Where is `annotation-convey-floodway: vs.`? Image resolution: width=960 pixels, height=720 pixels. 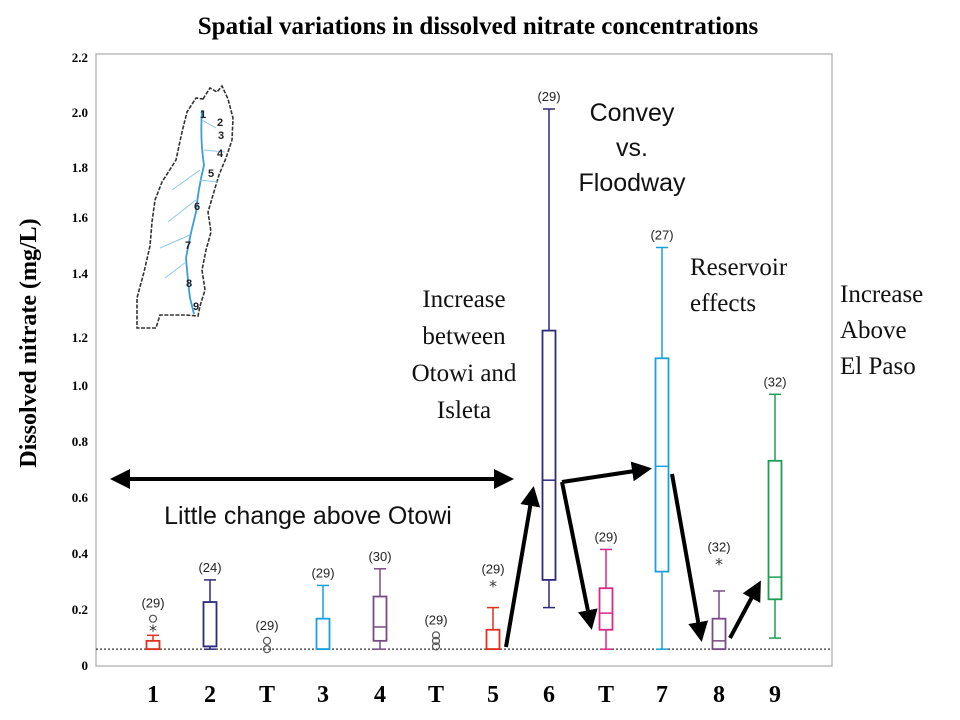
annotation-convey-floodway: vs. is located at coordinates (632, 148).